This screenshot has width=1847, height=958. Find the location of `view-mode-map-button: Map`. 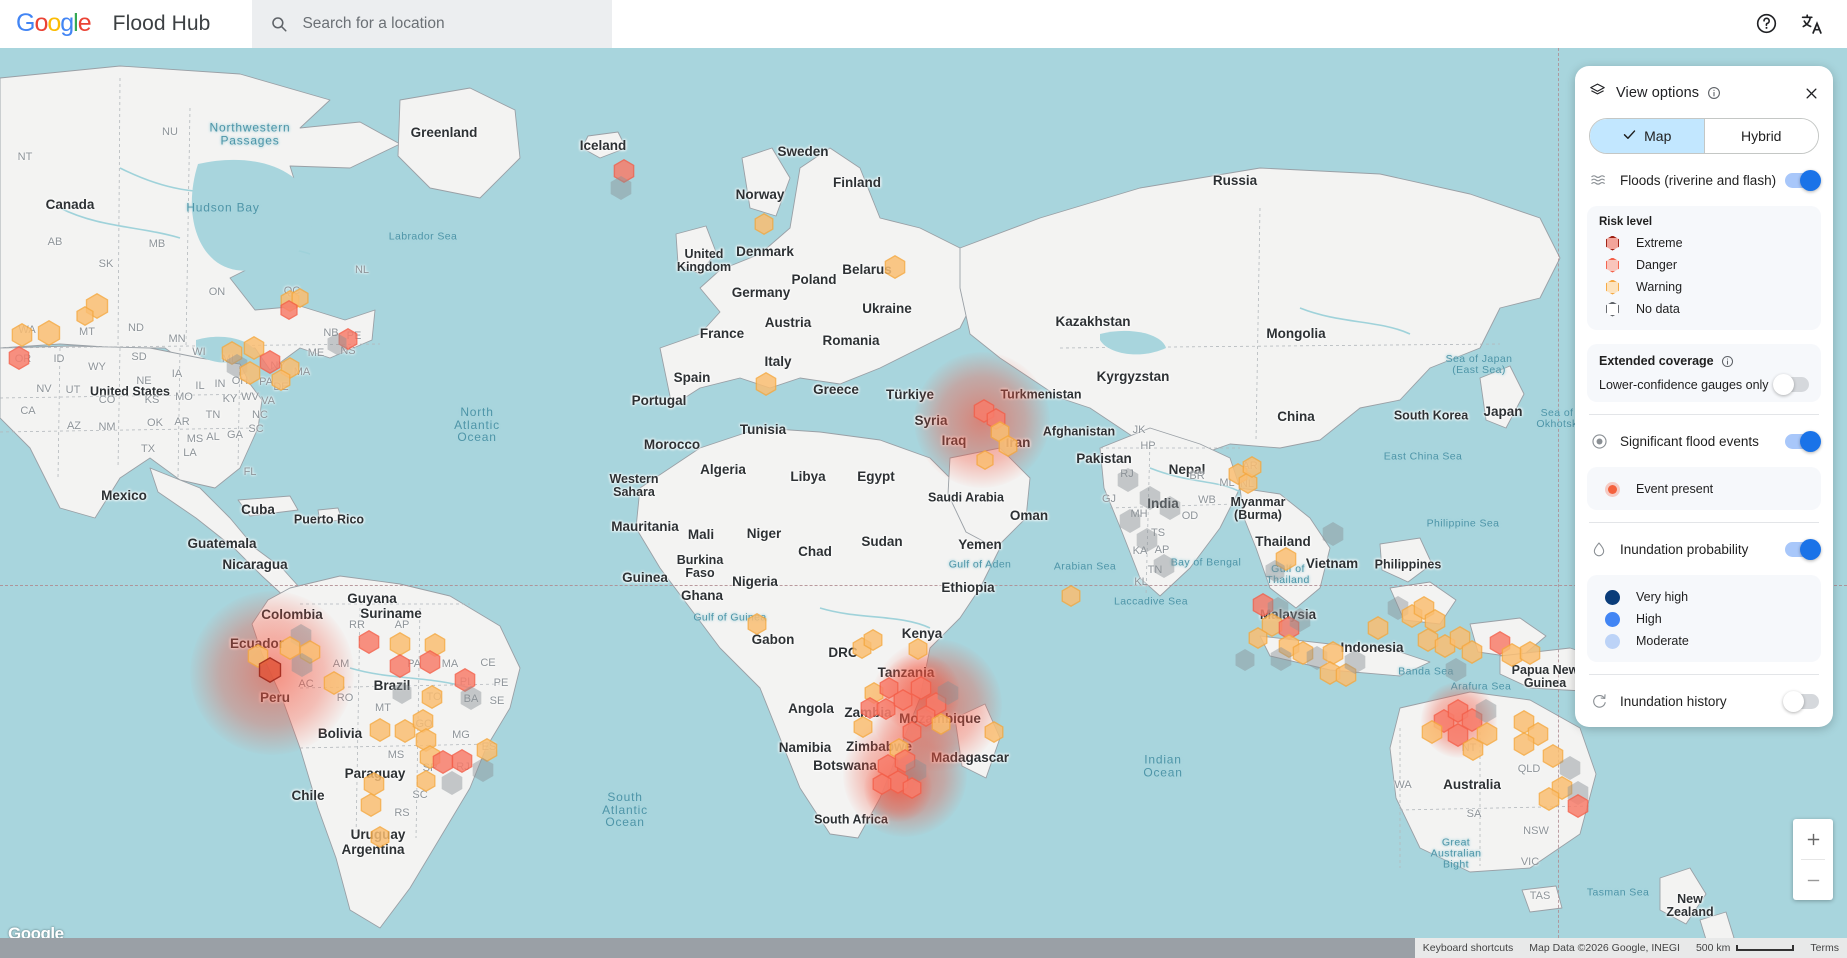

view-mode-map-button: Map is located at coordinates (1647, 136).